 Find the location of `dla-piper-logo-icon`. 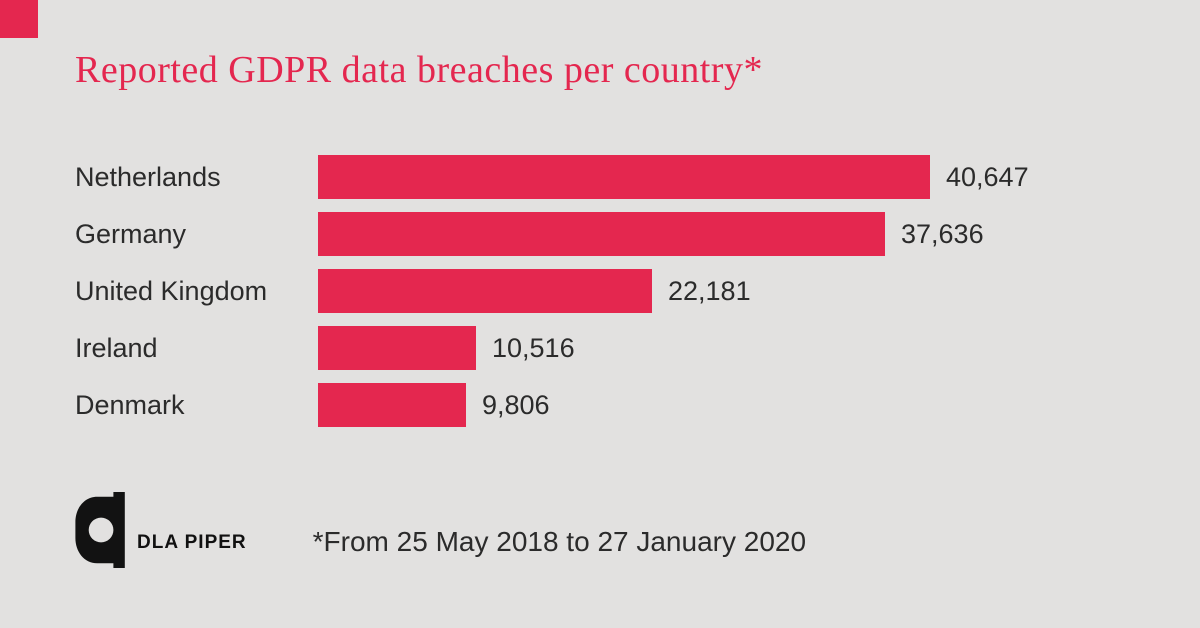

dla-piper-logo-icon is located at coordinates (100, 530).